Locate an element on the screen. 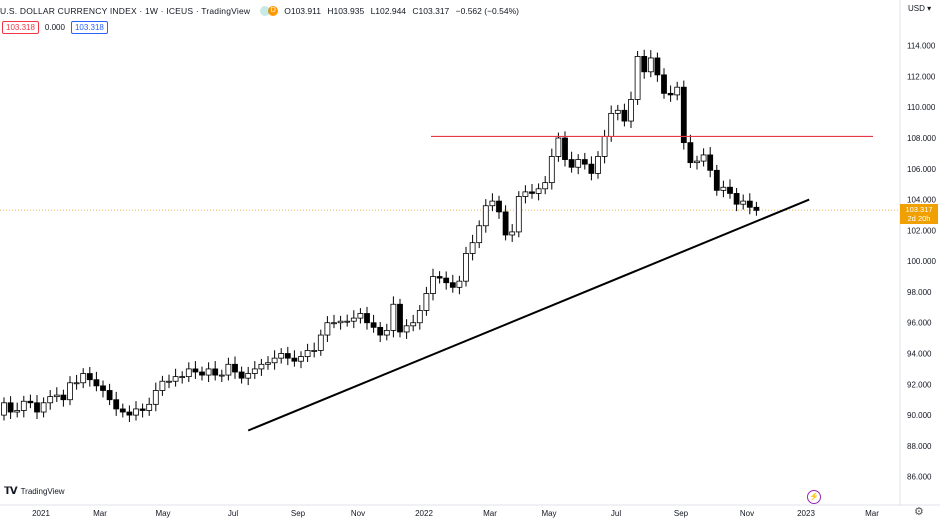  lightning-icon: ⚡ is located at coordinates (814, 497).